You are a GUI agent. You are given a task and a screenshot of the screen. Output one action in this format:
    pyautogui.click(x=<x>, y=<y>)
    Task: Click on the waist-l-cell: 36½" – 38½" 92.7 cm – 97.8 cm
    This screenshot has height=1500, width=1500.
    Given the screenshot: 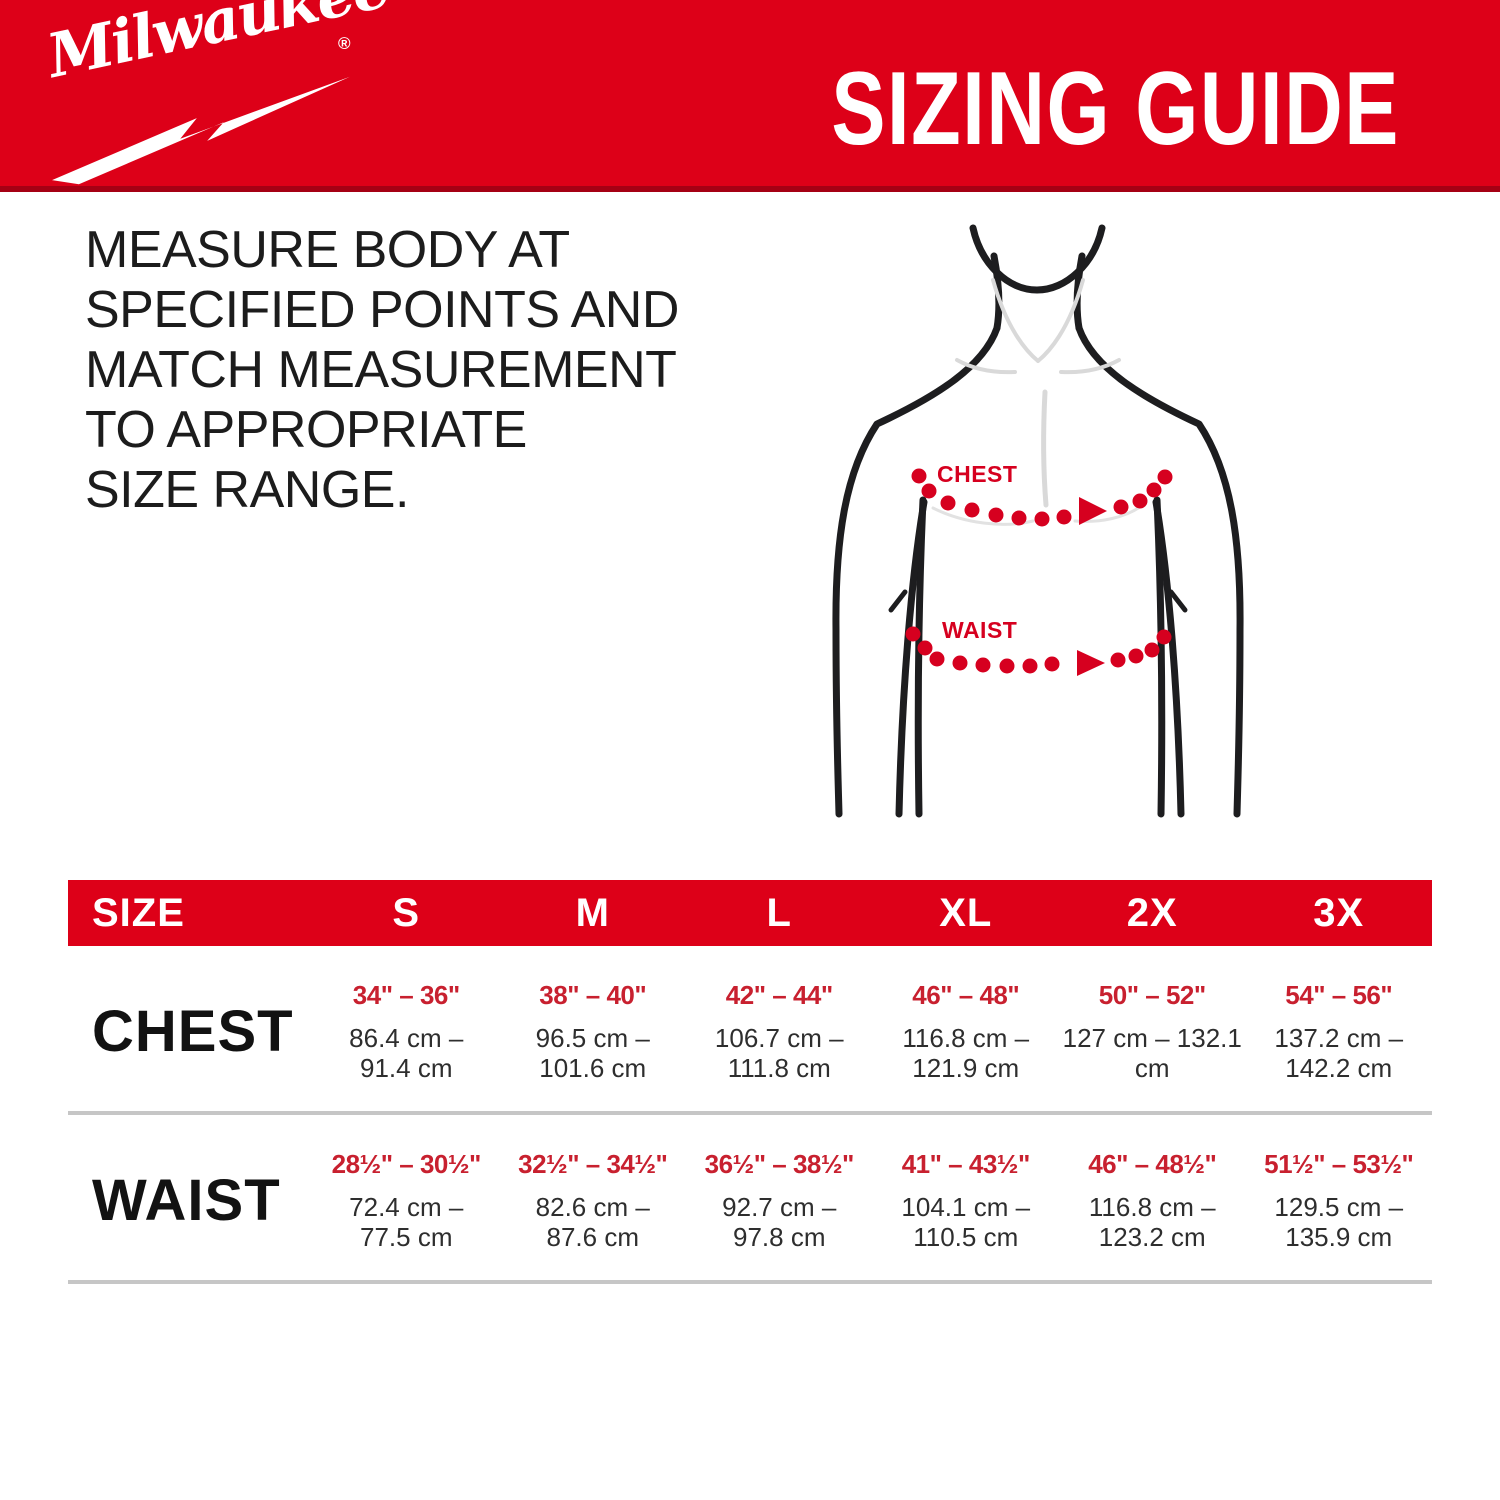 What is the action you would take?
    pyautogui.click(x=779, y=1200)
    